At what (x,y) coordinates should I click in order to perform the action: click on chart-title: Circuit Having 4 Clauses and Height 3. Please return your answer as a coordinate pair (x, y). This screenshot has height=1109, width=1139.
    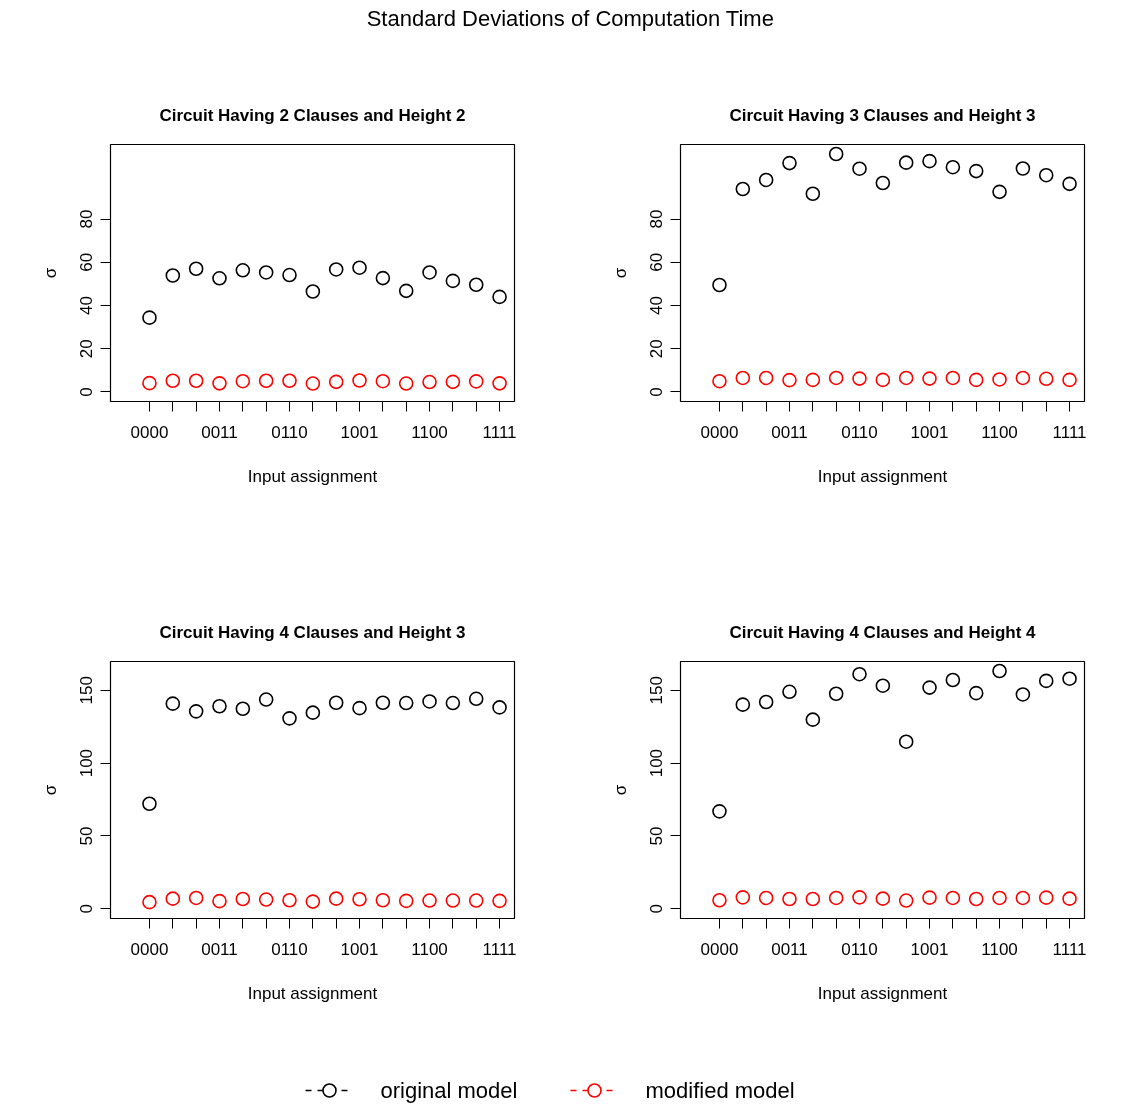
    Looking at the image, I should click on (312, 632).